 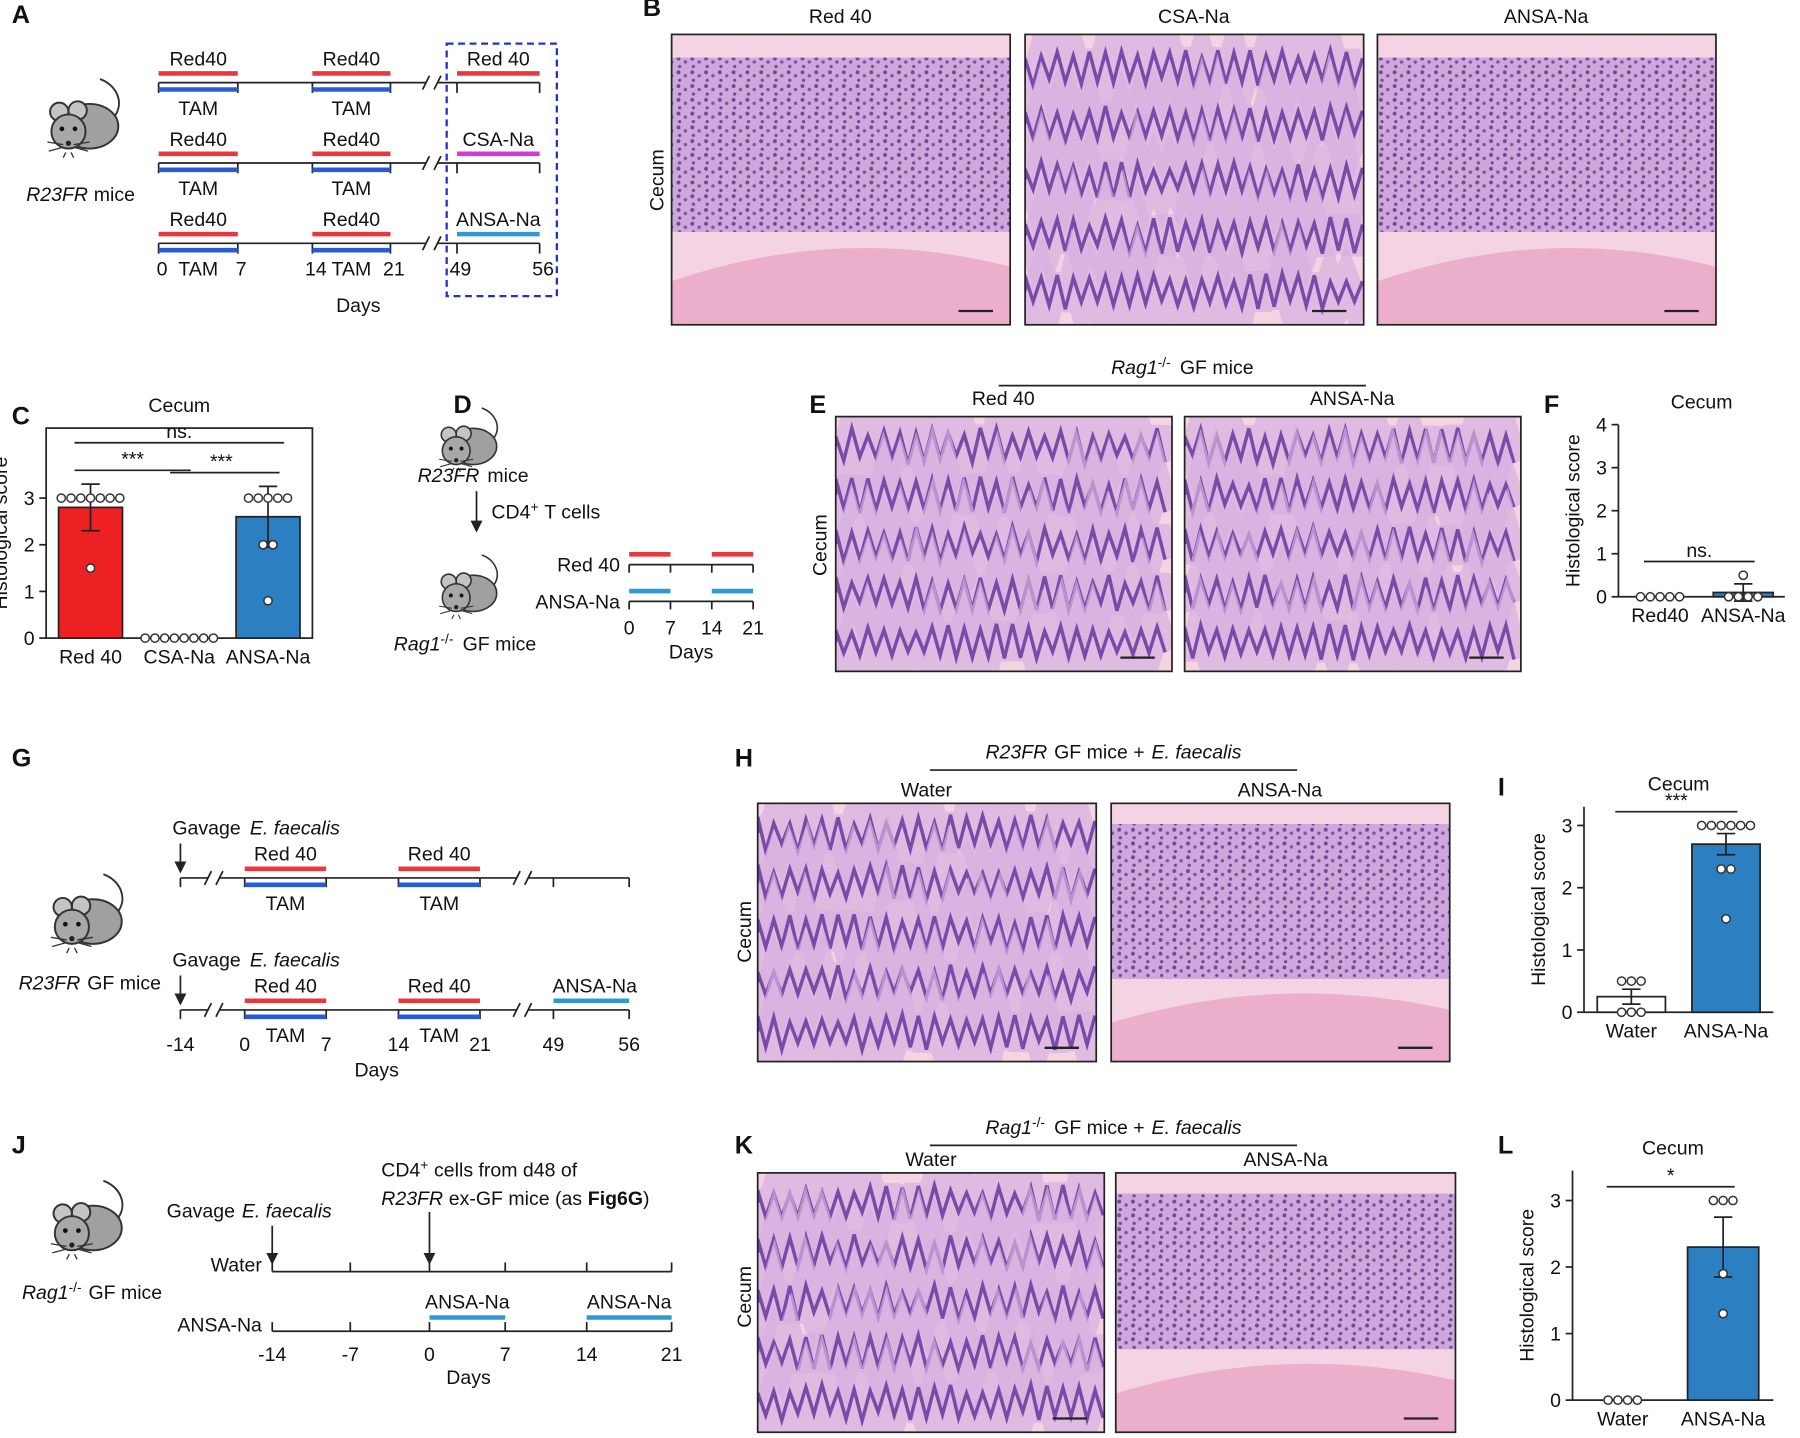 I want to click on label: R23FR GF mice, so click(x=90, y=983).